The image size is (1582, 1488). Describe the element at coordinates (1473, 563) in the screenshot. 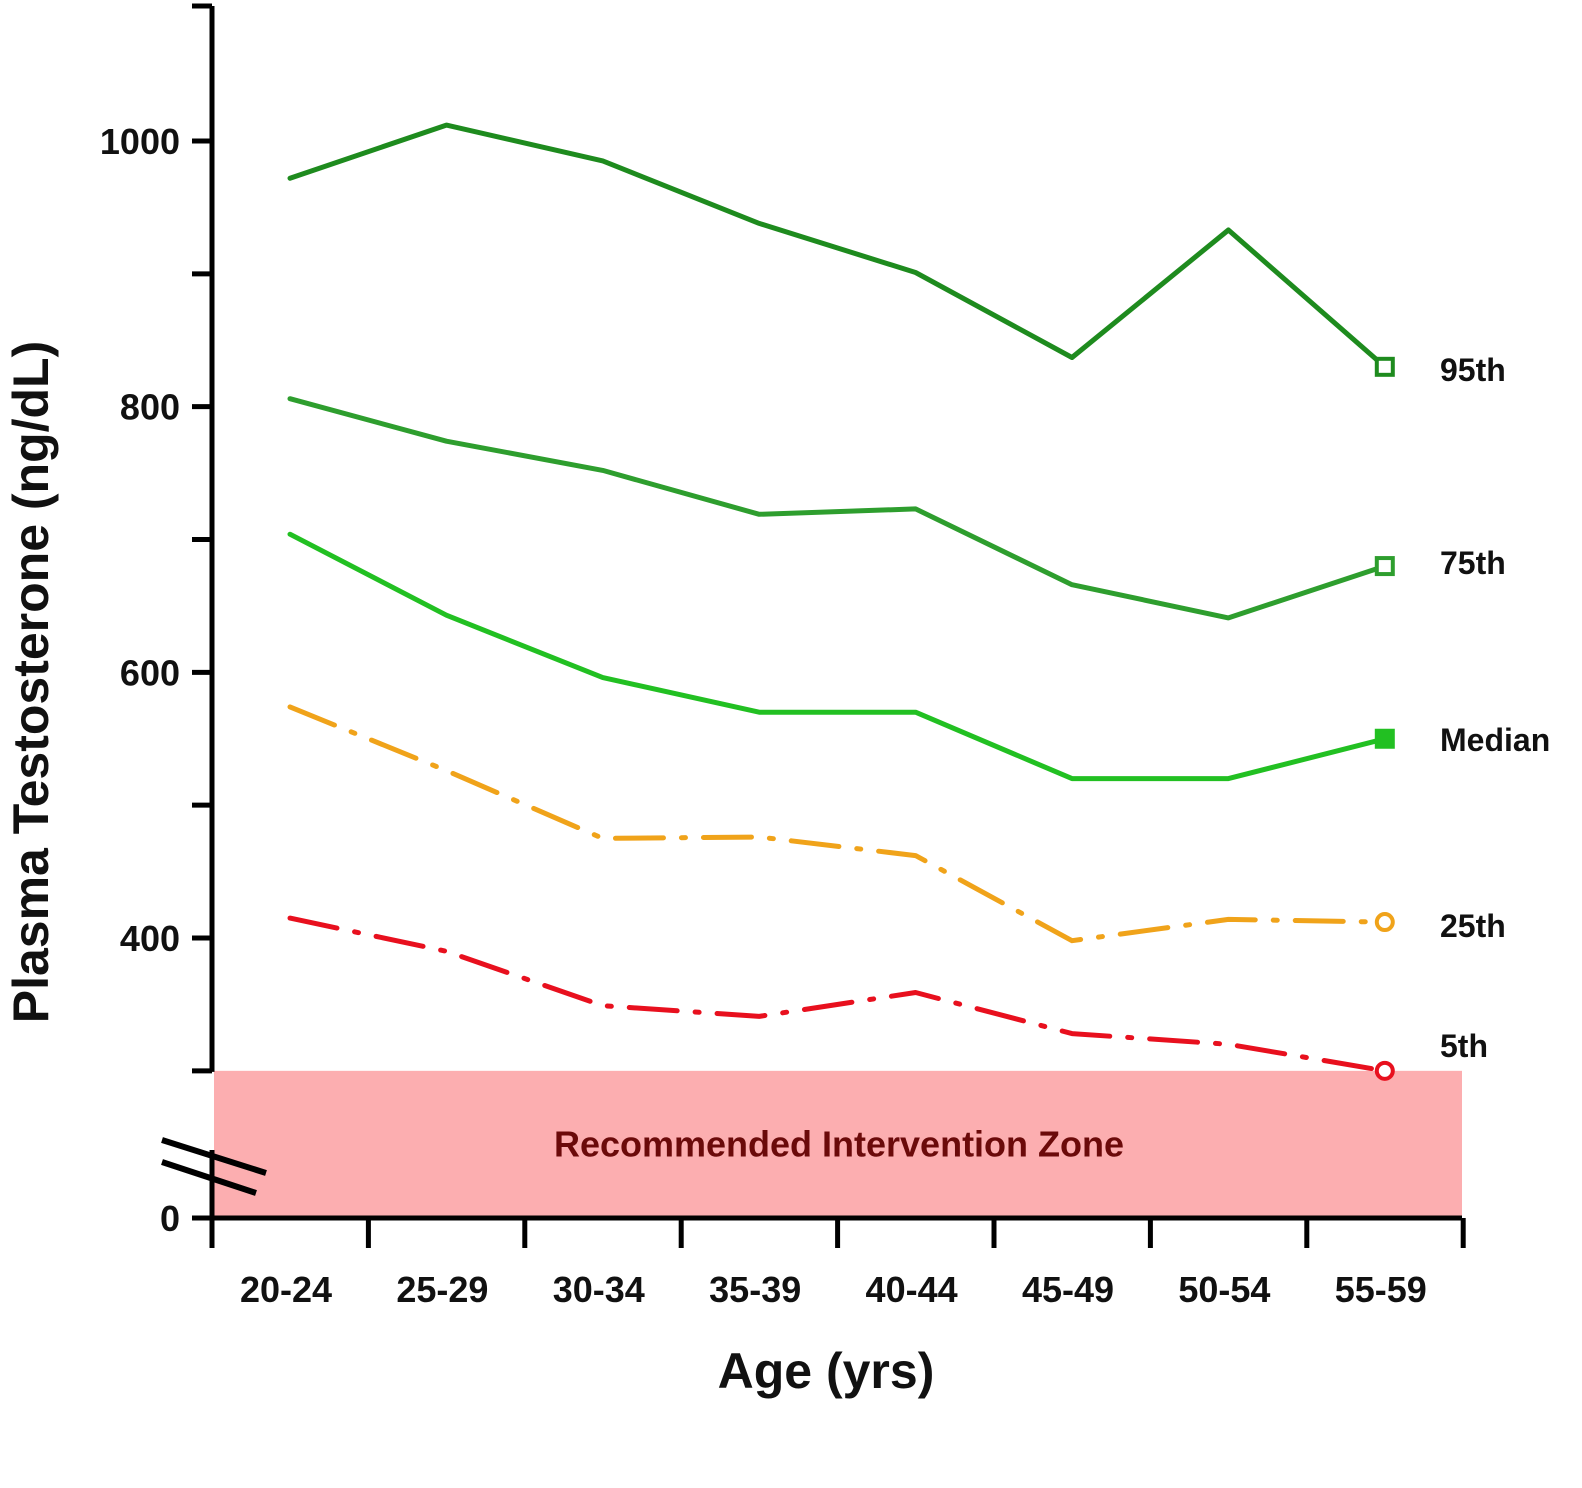

I see `series-label-75th: 75th` at that location.